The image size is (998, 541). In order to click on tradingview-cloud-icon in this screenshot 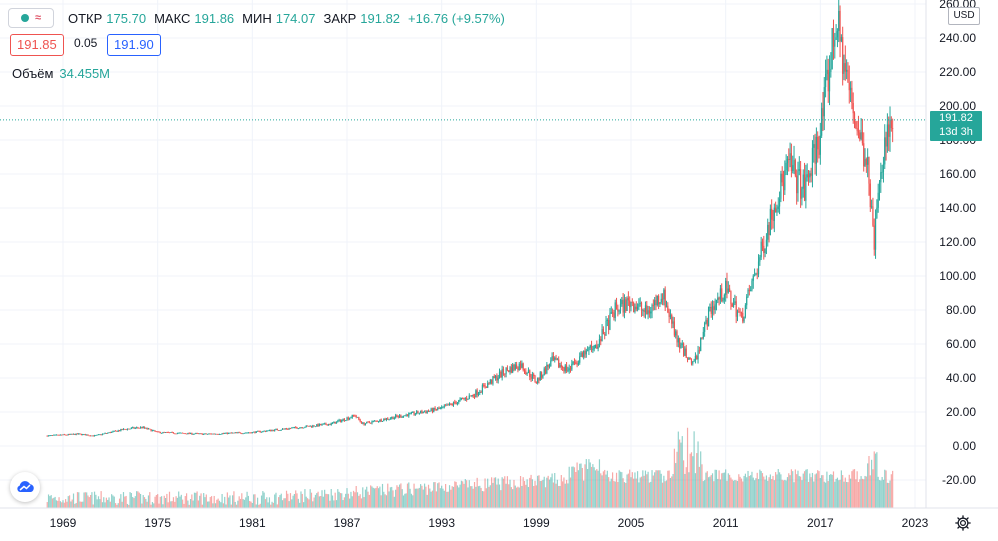, I will do `click(25, 487)`.